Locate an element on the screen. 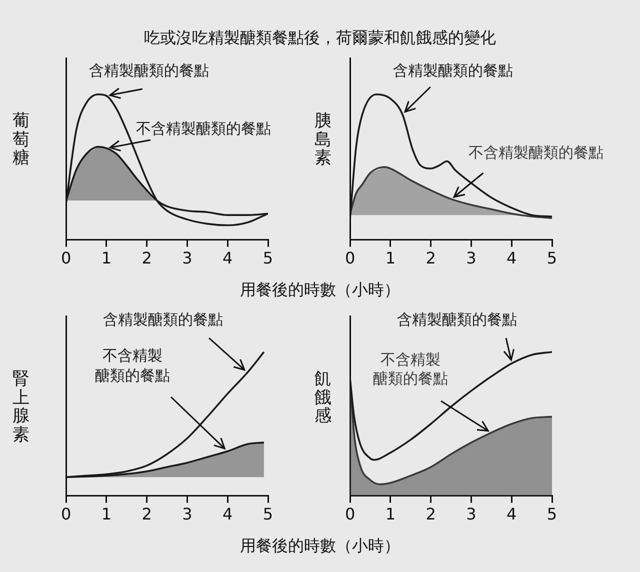  text: 吃或沒吃精製醣類餐點後，荷爾蒙和飢餓感的變化 is located at coordinates (320, 38).